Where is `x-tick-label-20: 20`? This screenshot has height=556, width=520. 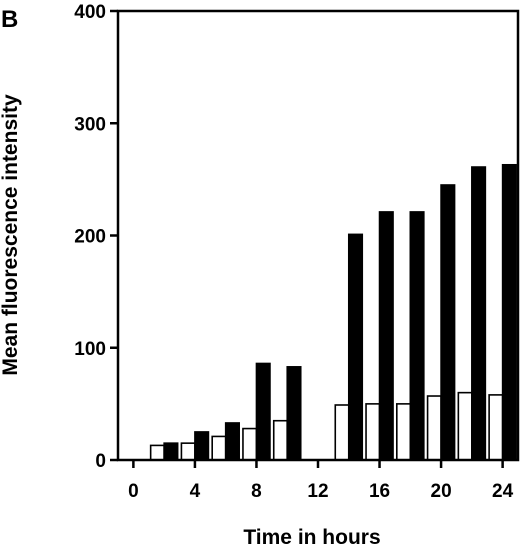
x-tick-label-20: 20 is located at coordinates (441, 491).